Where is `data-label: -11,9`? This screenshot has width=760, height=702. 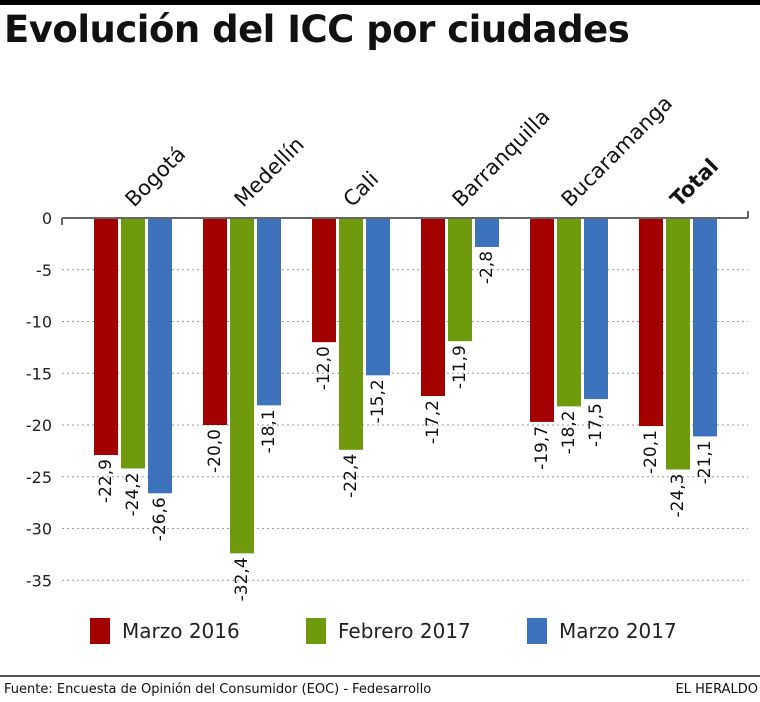 data-label: -11,9 is located at coordinates (460, 367).